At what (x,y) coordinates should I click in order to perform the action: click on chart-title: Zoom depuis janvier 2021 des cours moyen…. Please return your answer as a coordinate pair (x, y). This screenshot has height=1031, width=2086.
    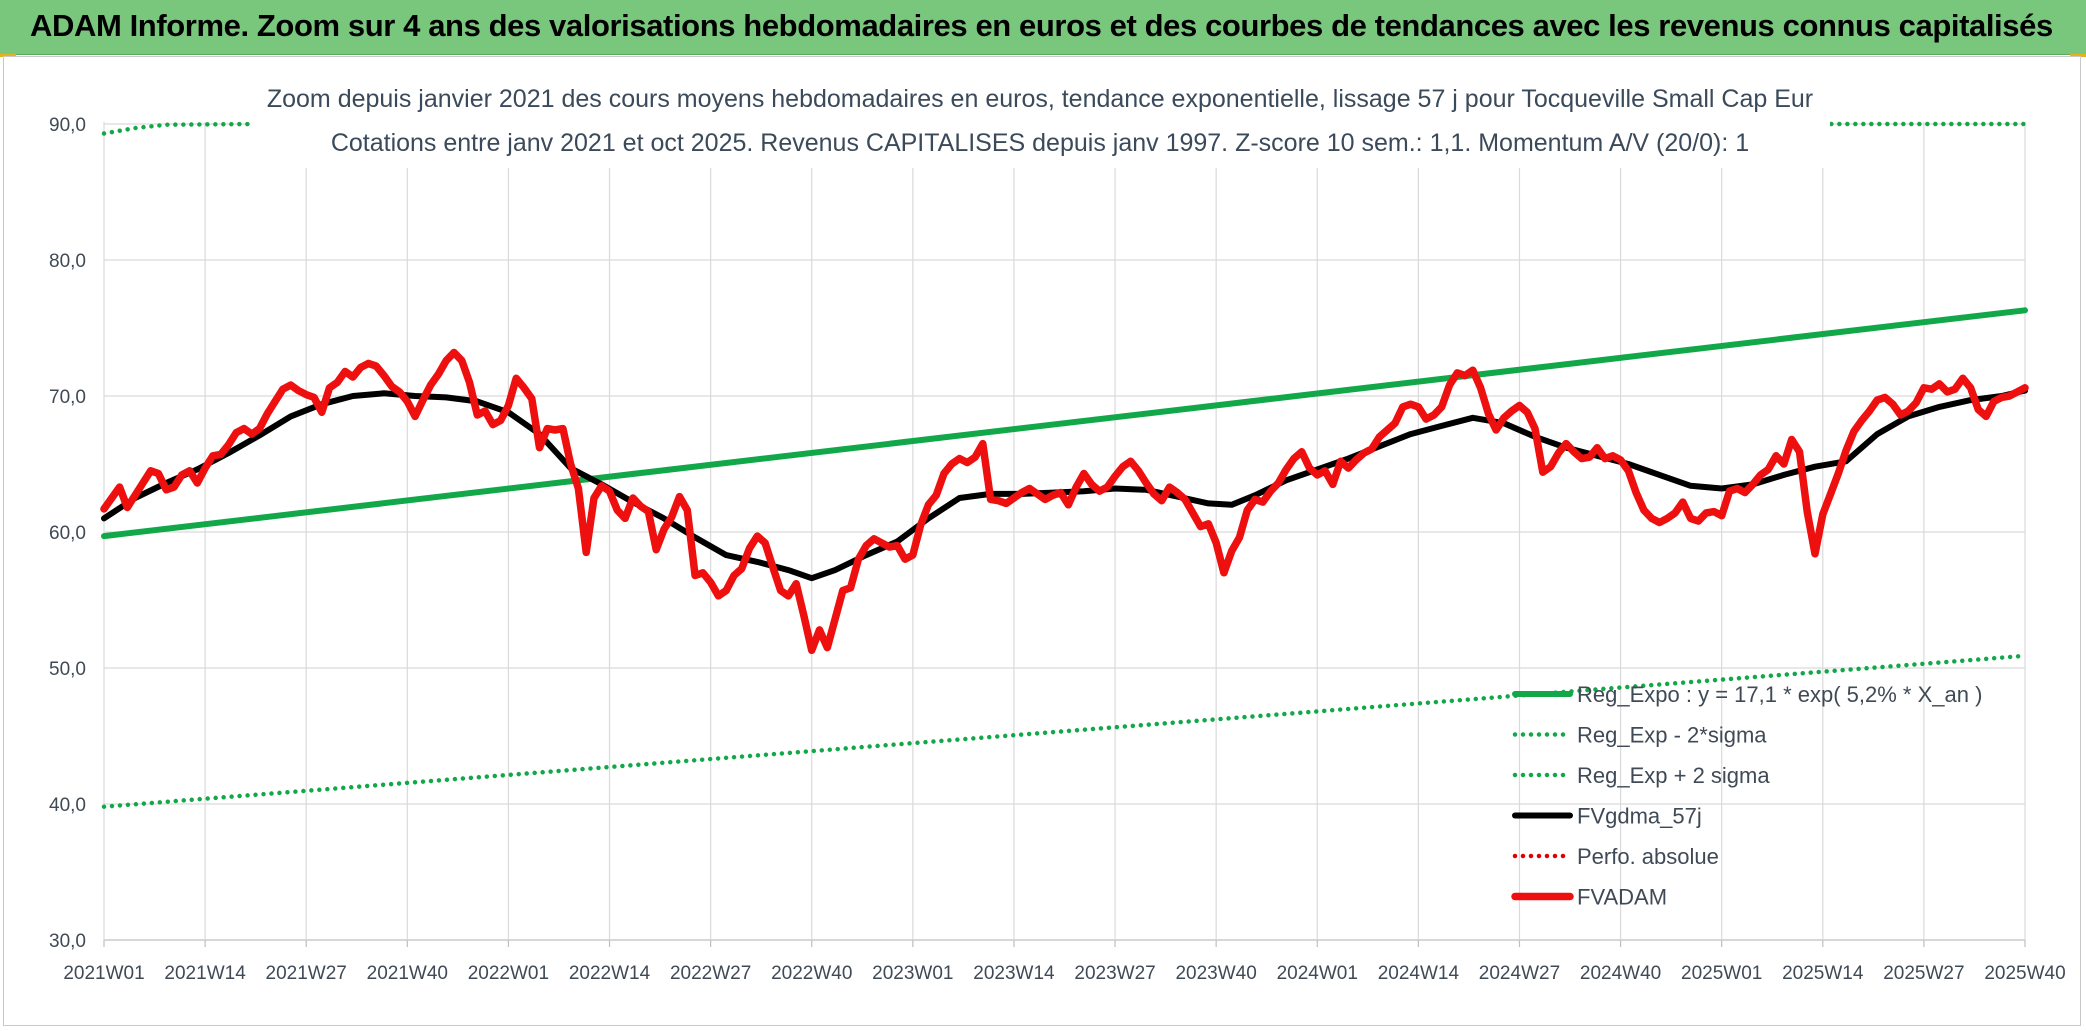
    Looking at the image, I should click on (1040, 99).